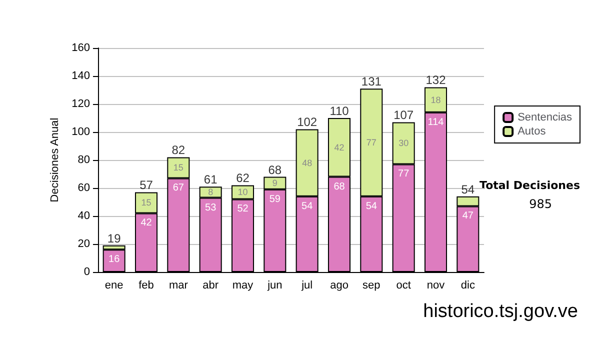 Image resolution: width=600 pixels, height=340 pixels. Describe the element at coordinates (84, 244) in the screenshot. I see `y-tick-label: 20` at that location.